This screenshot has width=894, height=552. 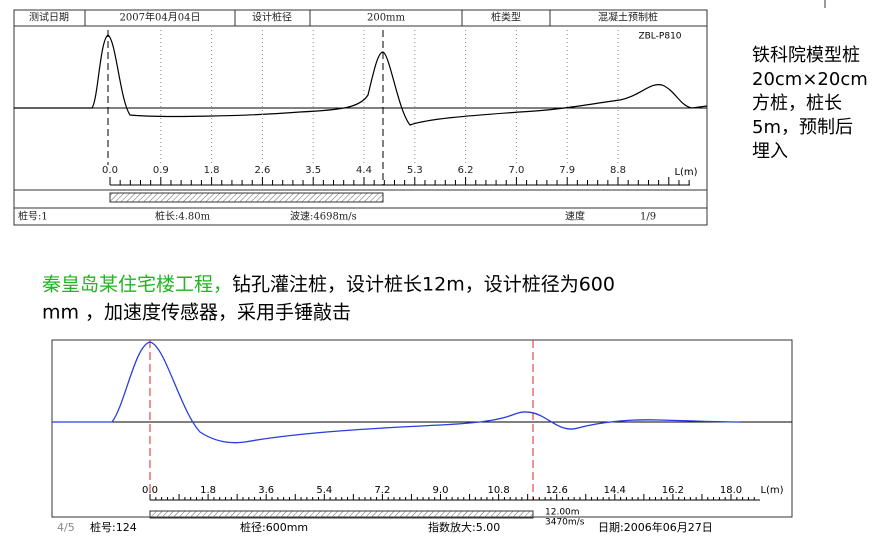 What do you see at coordinates (33, 216) in the screenshot?
I see `footer-item: 桩号:1` at bounding box center [33, 216].